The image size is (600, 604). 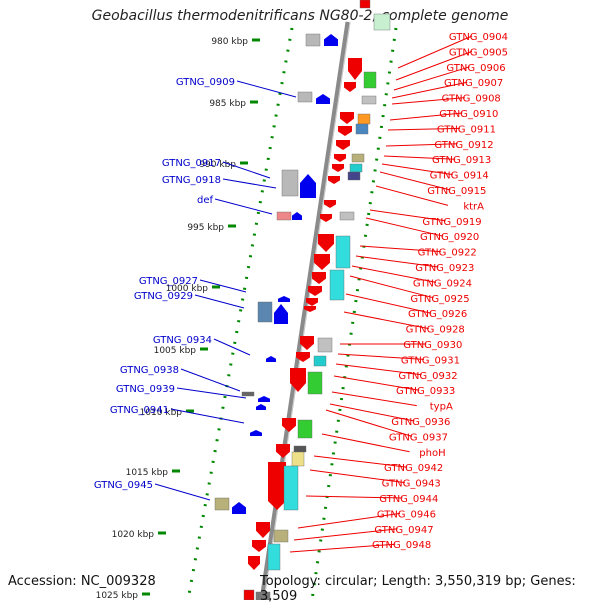 I want to click on gene-label-gtng-0947: GTNG_0947, so click(x=403, y=530).